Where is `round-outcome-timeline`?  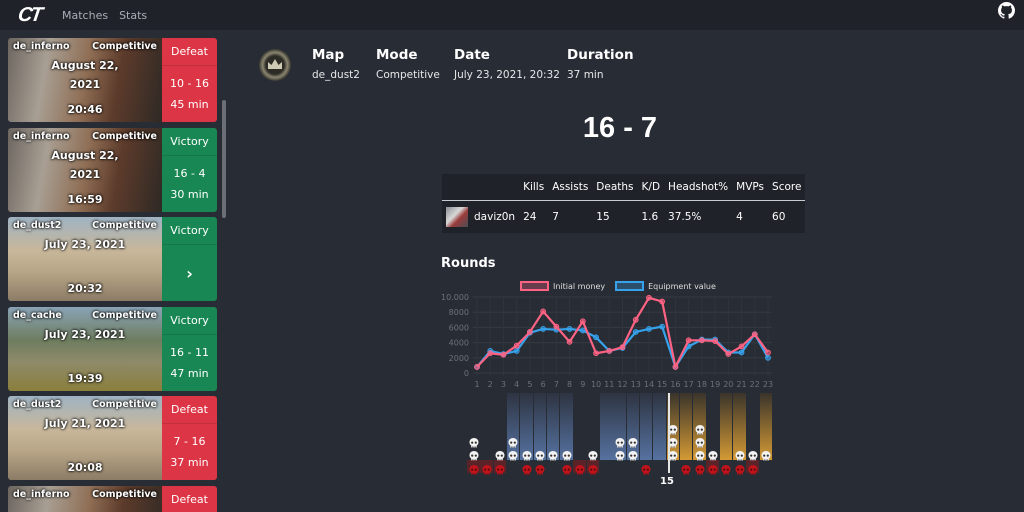 round-outcome-timeline is located at coordinates (621, 442).